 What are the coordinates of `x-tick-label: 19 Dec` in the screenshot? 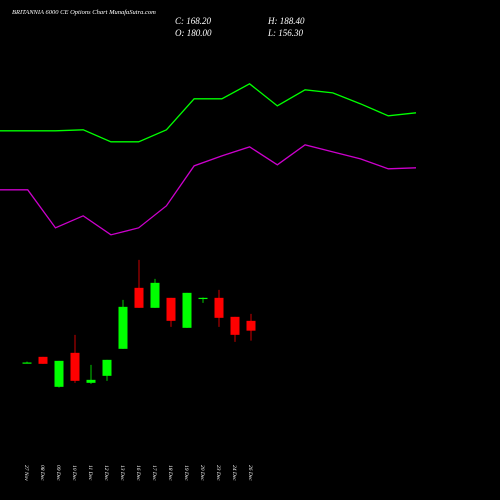 It's located at (186, 473).